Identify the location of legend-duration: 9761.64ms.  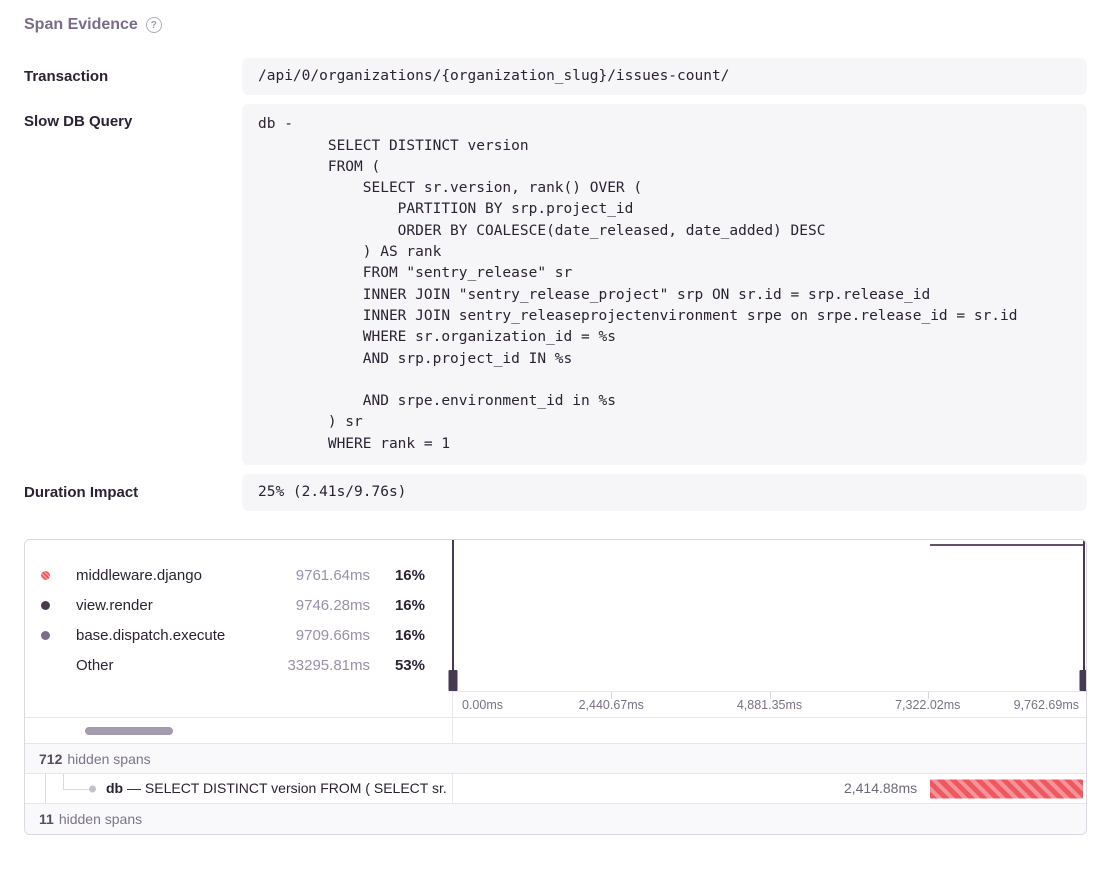
(332, 575).